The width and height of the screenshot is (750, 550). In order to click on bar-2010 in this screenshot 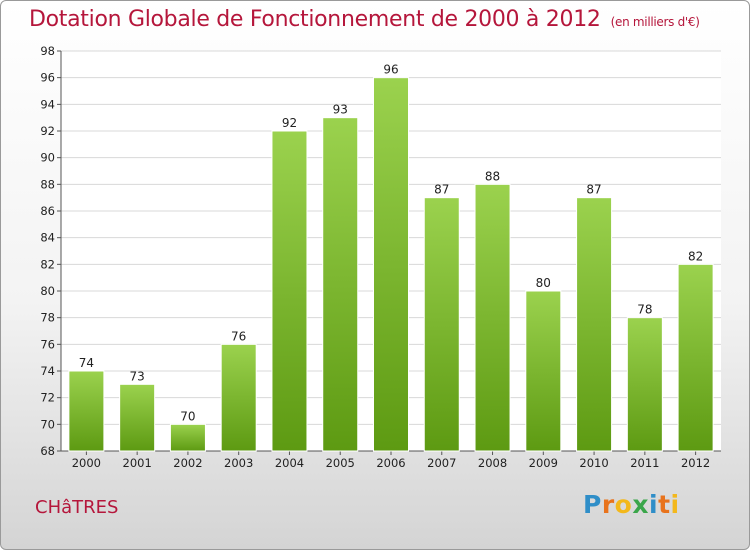, I will do `click(594, 324)`.